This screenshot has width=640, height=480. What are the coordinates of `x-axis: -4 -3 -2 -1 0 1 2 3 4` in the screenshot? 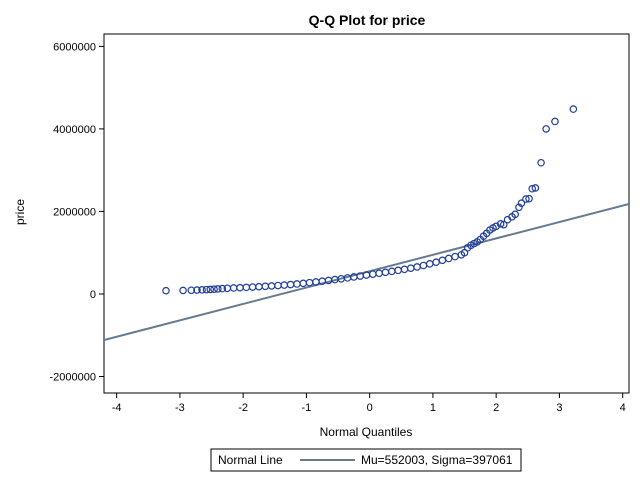 It's located at (369, 403).